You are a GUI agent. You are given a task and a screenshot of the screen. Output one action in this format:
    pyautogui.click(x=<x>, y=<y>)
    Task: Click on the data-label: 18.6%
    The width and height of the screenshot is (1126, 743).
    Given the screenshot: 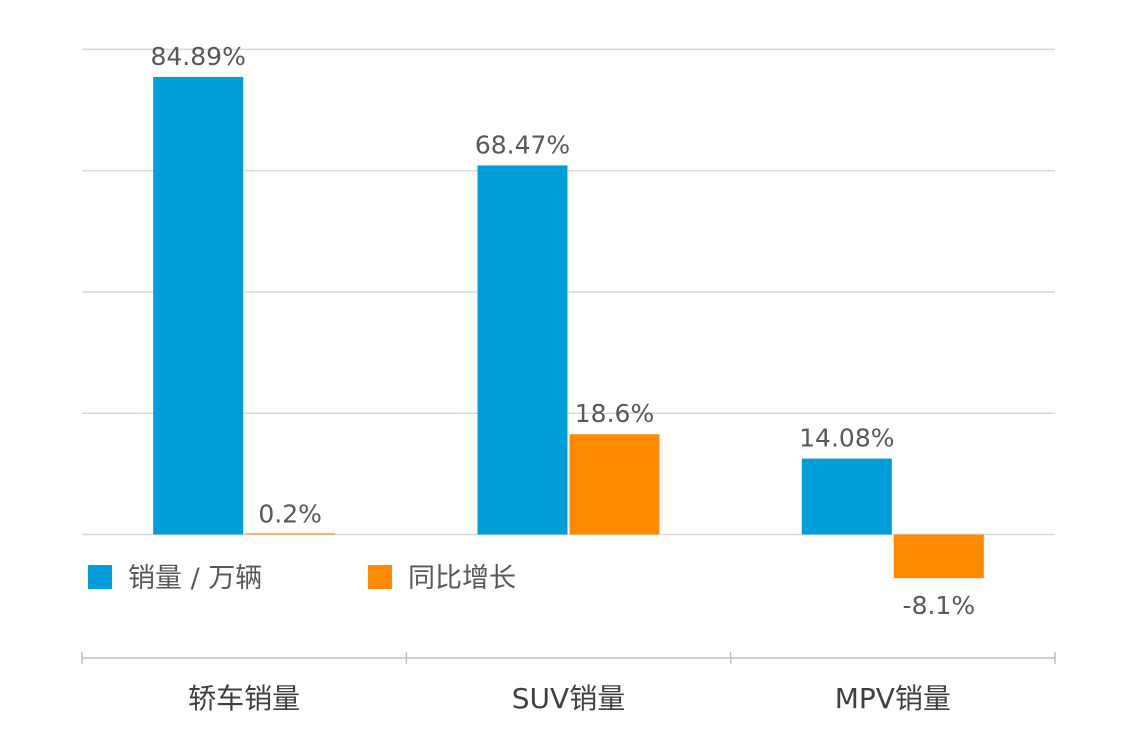 What is the action you would take?
    pyautogui.click(x=614, y=413)
    